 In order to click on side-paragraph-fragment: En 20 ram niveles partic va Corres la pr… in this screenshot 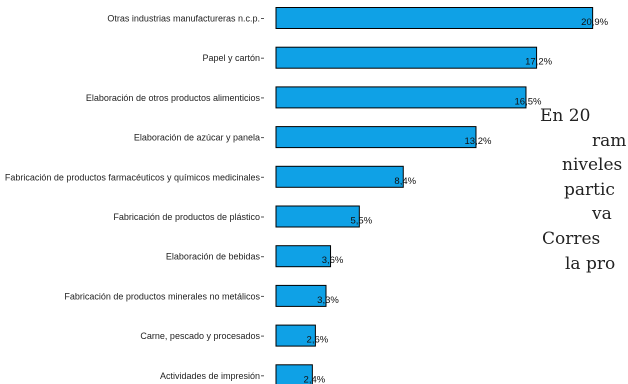, I will do `click(584, 190)`.